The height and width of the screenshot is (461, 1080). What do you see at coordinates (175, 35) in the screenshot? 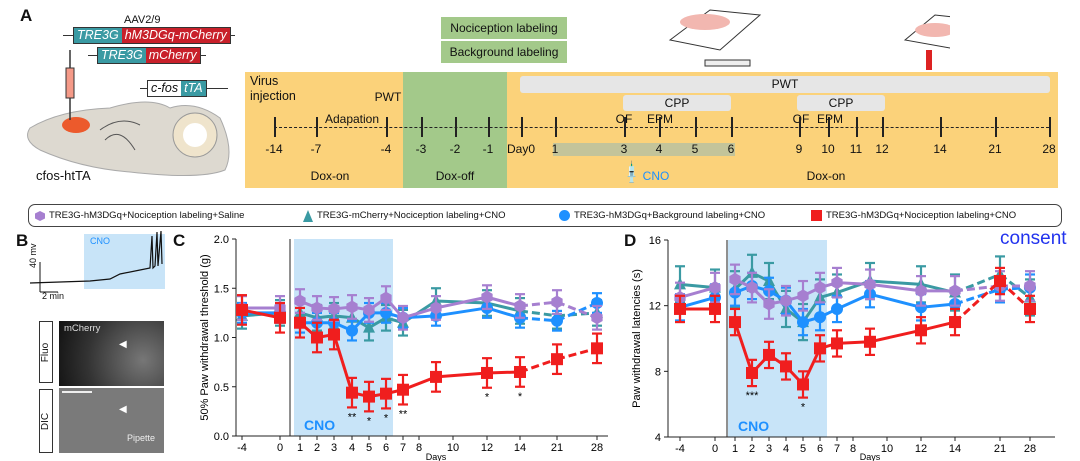
I see `gene: hM3DGq-mCherry` at bounding box center [175, 35].